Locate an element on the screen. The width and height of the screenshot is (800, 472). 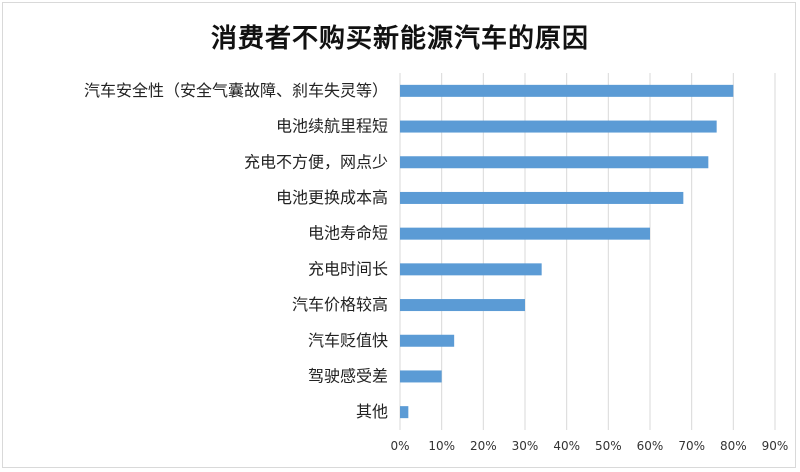
x-tick-label: 80% is located at coordinates (733, 446).